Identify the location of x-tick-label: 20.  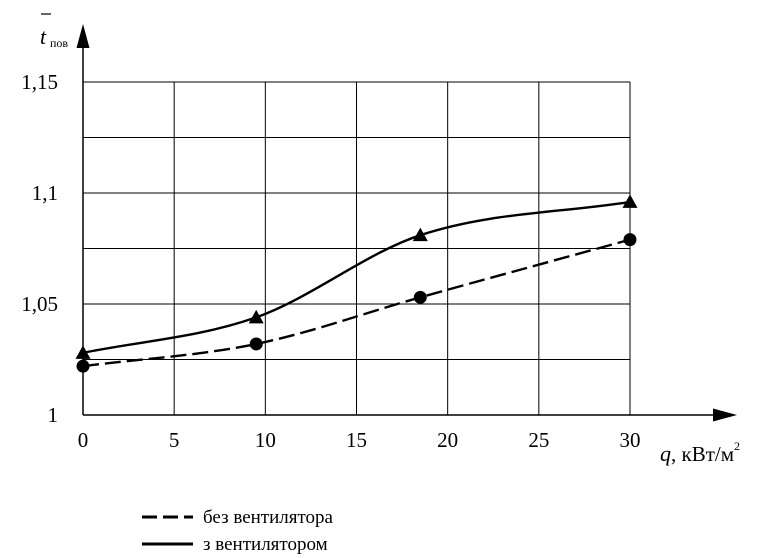
(447, 440).